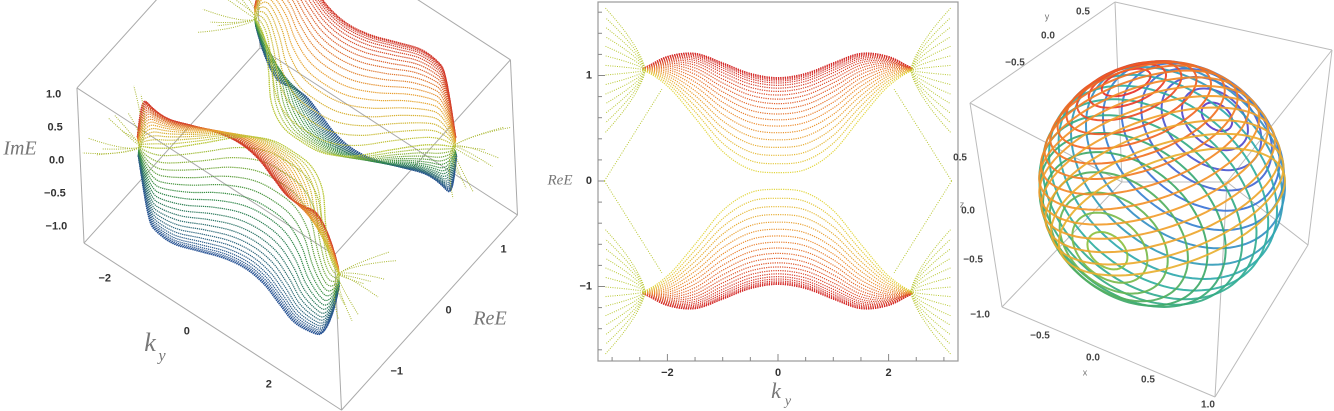 The width and height of the screenshot is (1334, 411). What do you see at coordinates (973, 260) in the screenshot?
I see `z-tick-label: −0.5` at bounding box center [973, 260].